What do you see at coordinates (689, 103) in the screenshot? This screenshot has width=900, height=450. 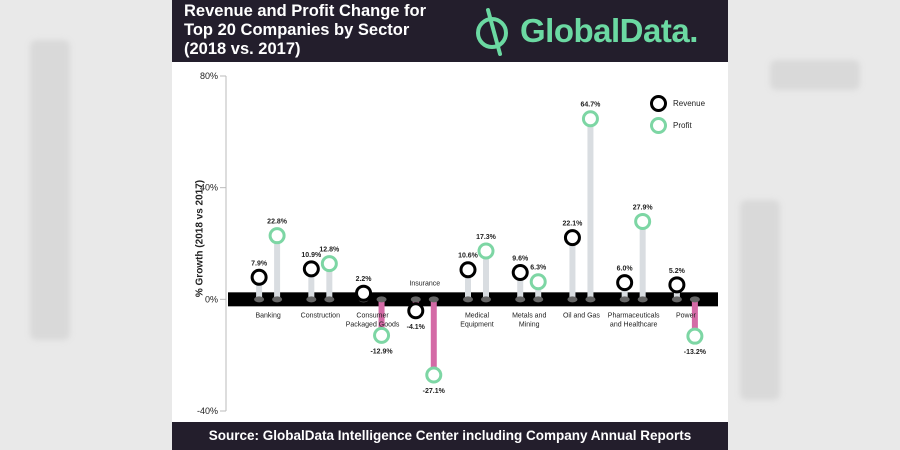 I see `legend-label-revenue: Revenue` at bounding box center [689, 103].